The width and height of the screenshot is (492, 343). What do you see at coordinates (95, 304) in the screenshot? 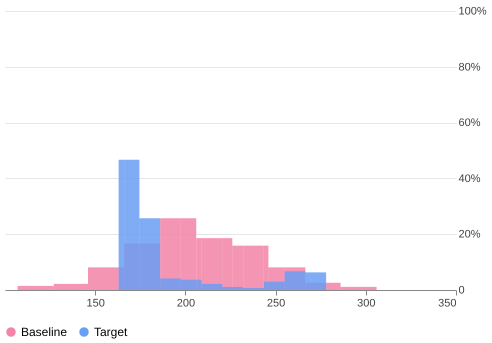
I see `x-tick-label: 150` at bounding box center [95, 304].